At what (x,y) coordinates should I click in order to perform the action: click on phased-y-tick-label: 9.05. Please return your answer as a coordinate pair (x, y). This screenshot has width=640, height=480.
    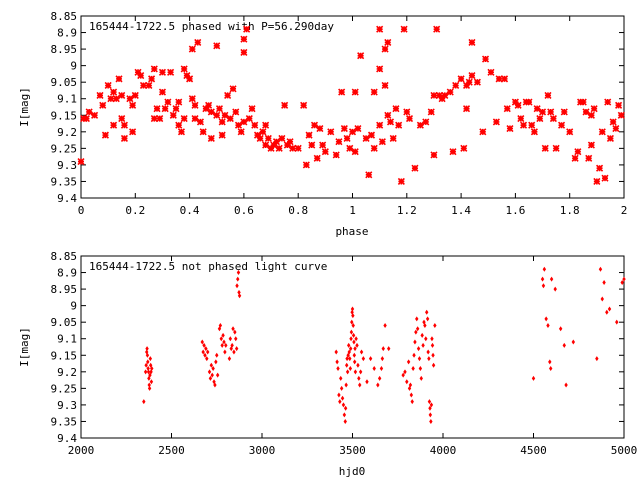
    Looking at the image, I should click on (64, 82).